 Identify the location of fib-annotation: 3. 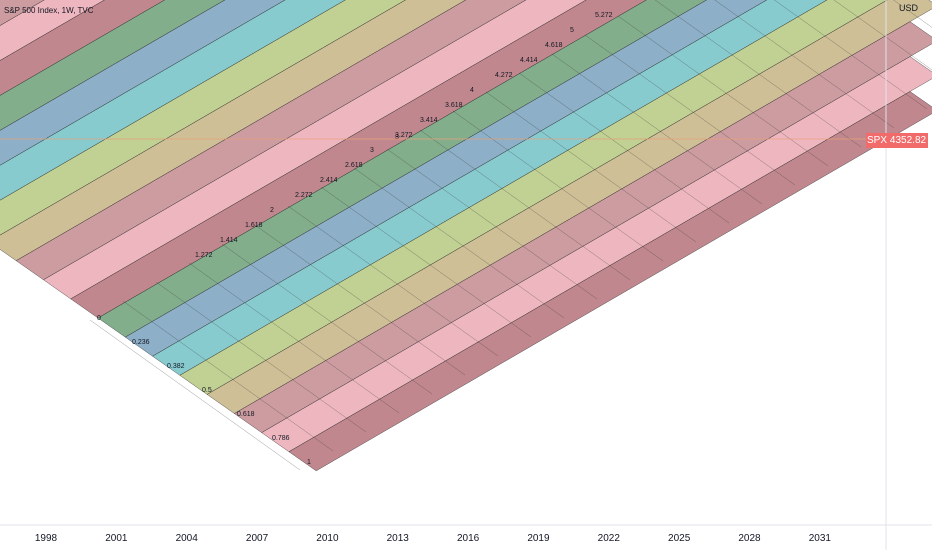
(397, 137).